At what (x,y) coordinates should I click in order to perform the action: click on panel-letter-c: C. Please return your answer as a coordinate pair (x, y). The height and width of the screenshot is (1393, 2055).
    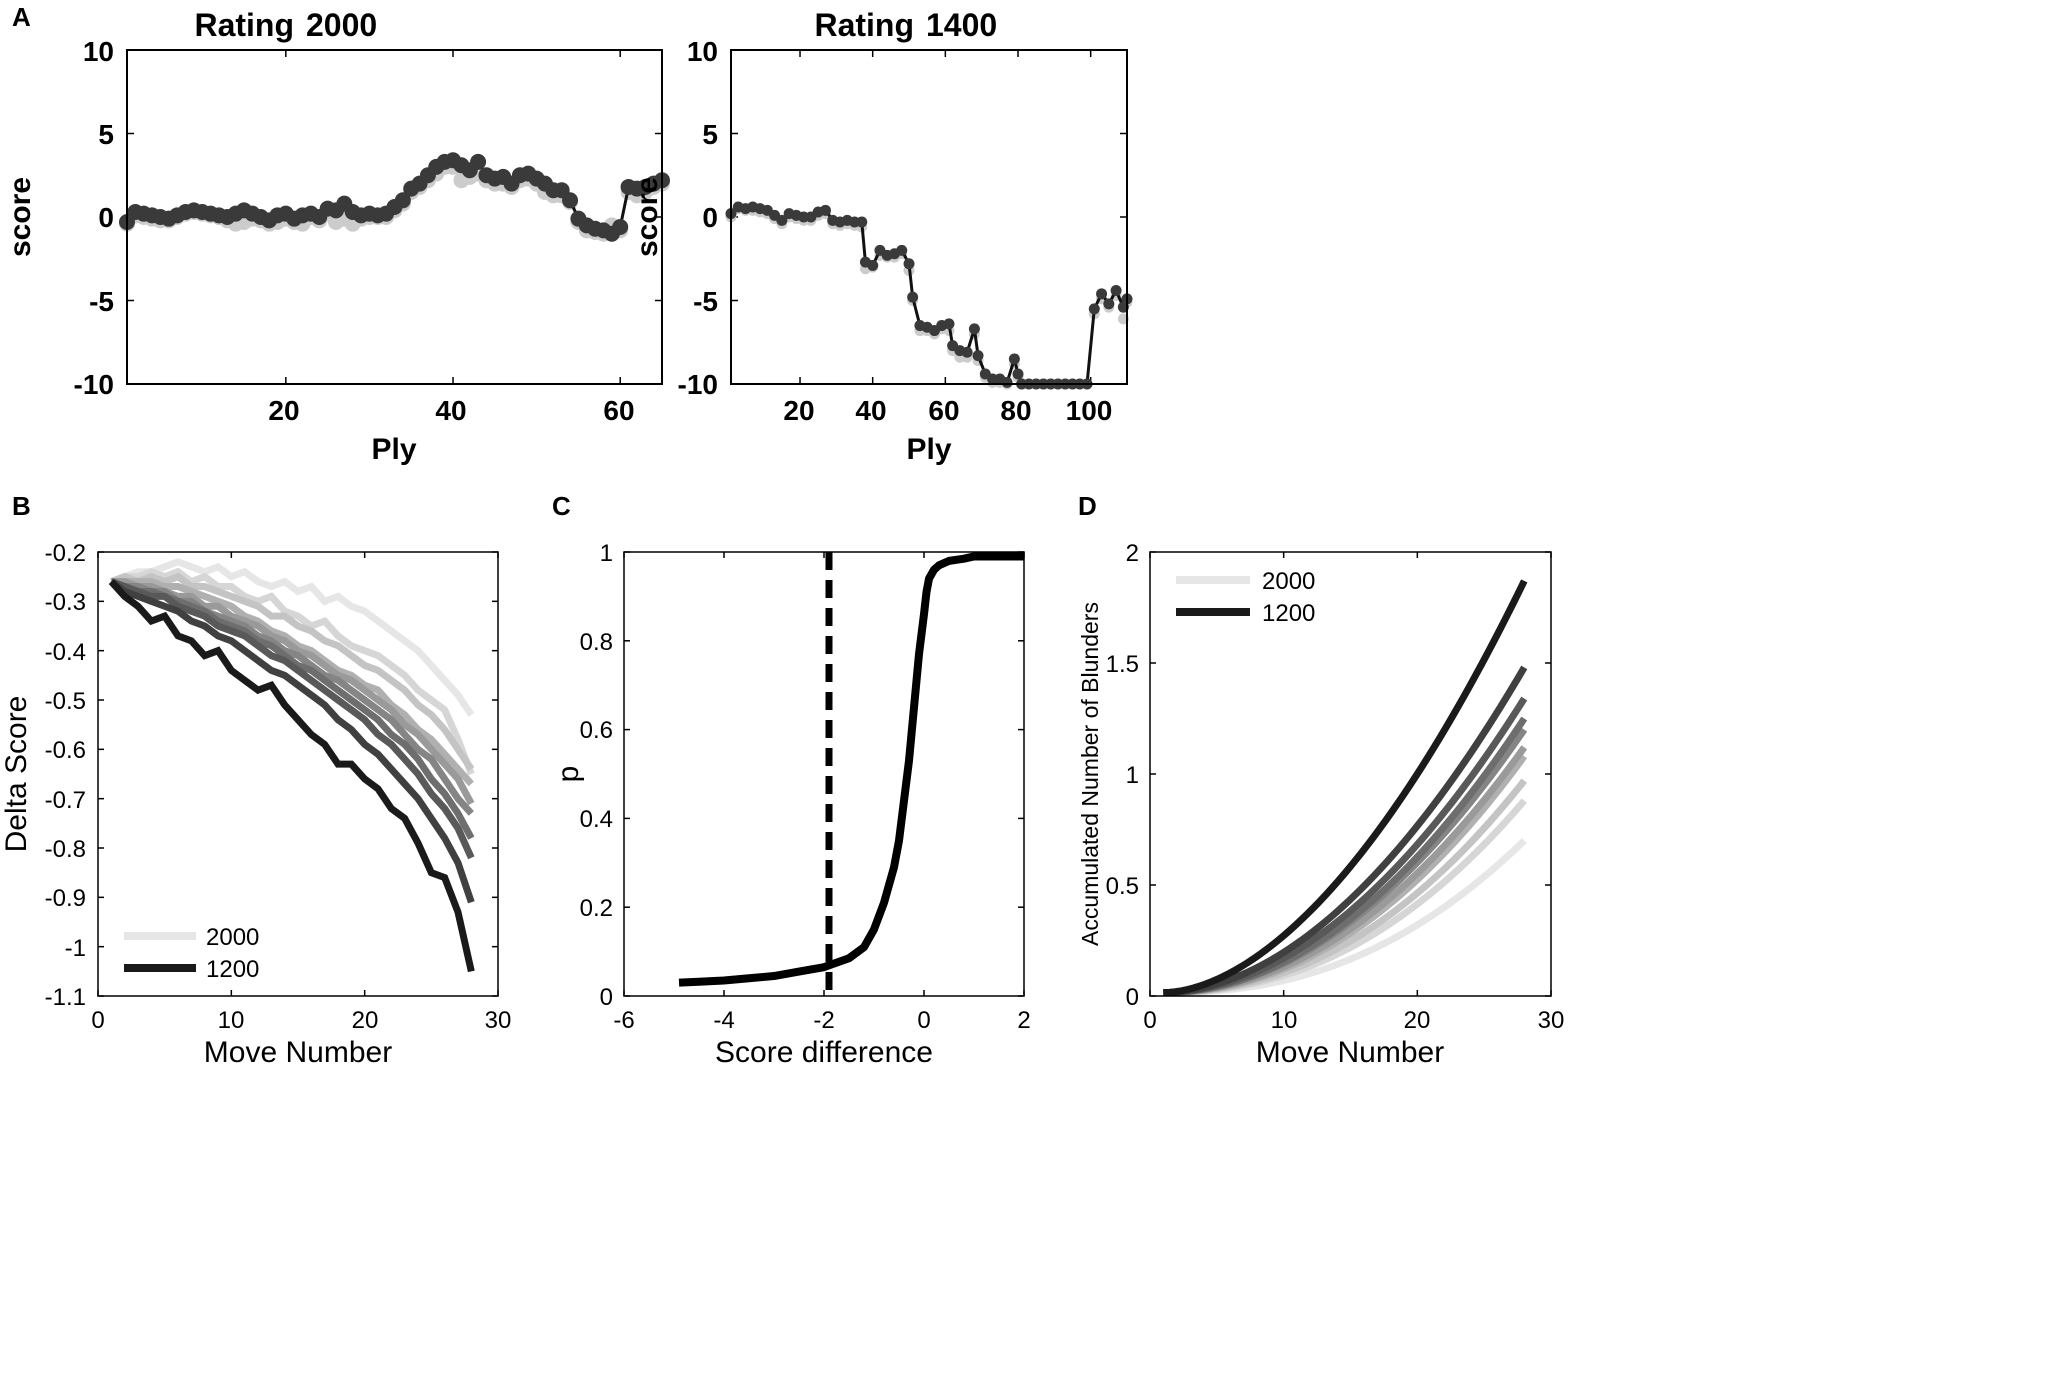
    Looking at the image, I should click on (561, 506).